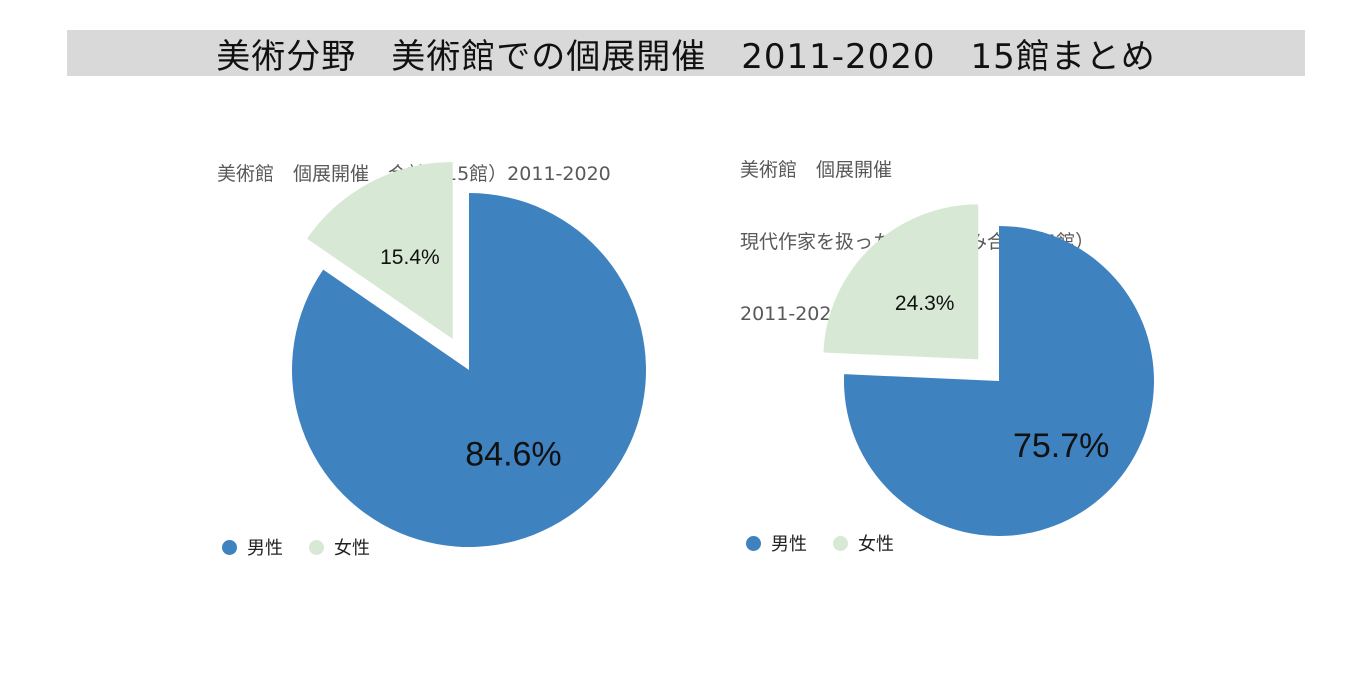 The image size is (1372, 674). I want to click on chart2-legend: 男性 女性, so click(833, 543).